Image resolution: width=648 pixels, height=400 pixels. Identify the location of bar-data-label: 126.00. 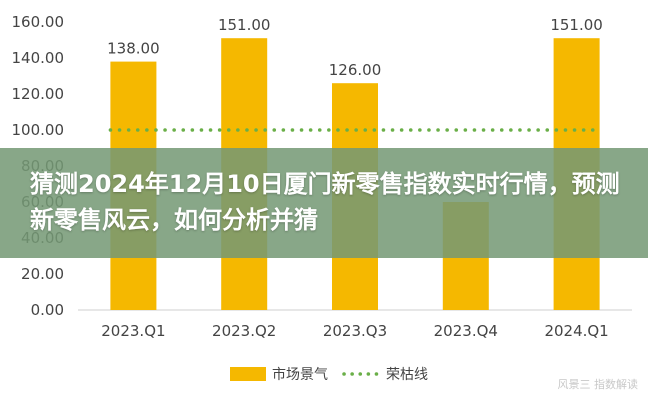
(355, 70).